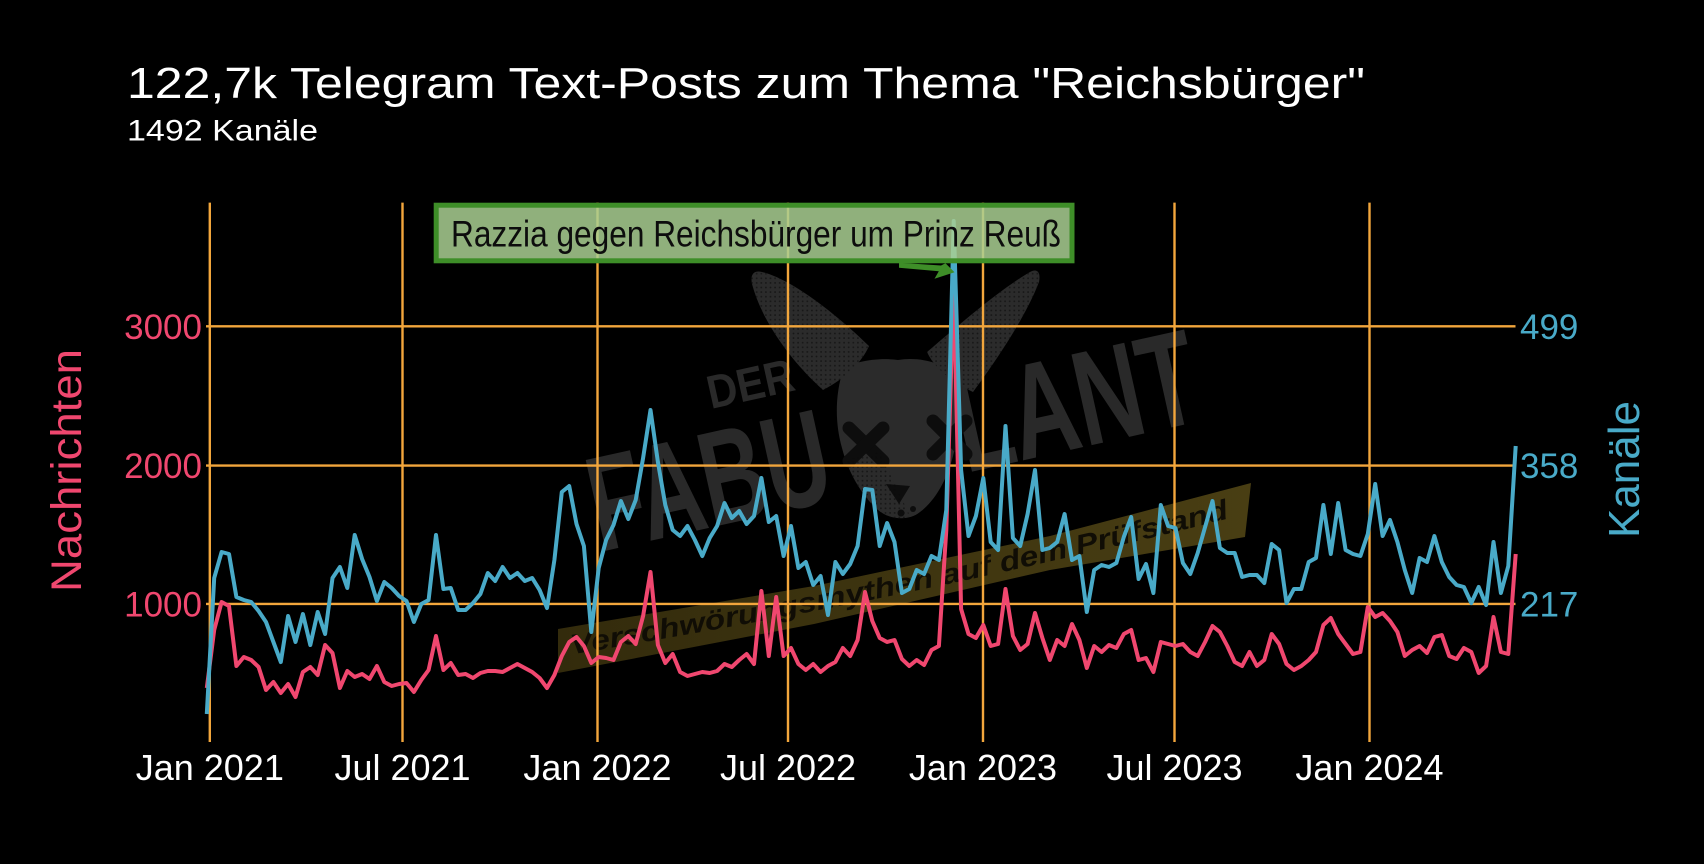  I want to click on svg-text: Jan 2023, so click(983, 767).